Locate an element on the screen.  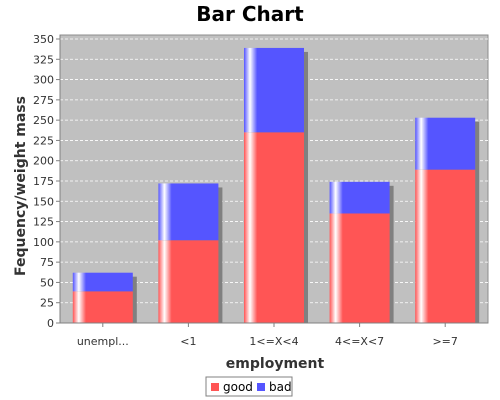
legend-label-good: good is located at coordinates (238, 387).